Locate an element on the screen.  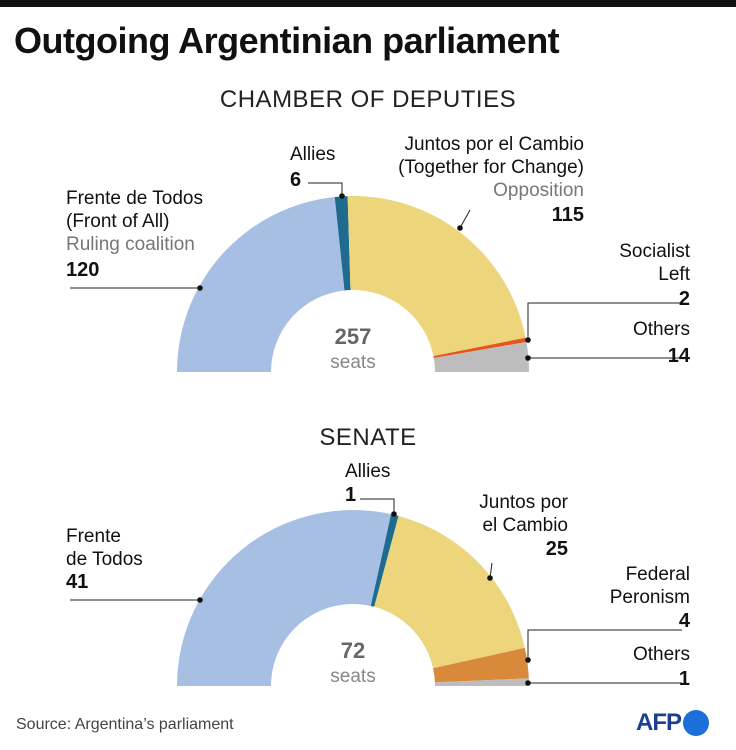
deputies-title: CHAMBER OF DEPUTIES is located at coordinates (368, 99).